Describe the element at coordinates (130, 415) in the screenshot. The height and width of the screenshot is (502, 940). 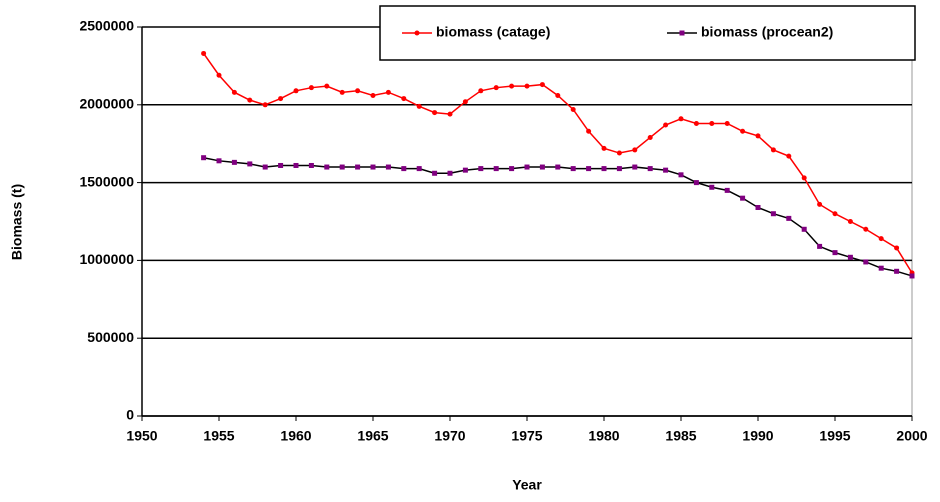
I see `y-tick-label: 0` at that location.